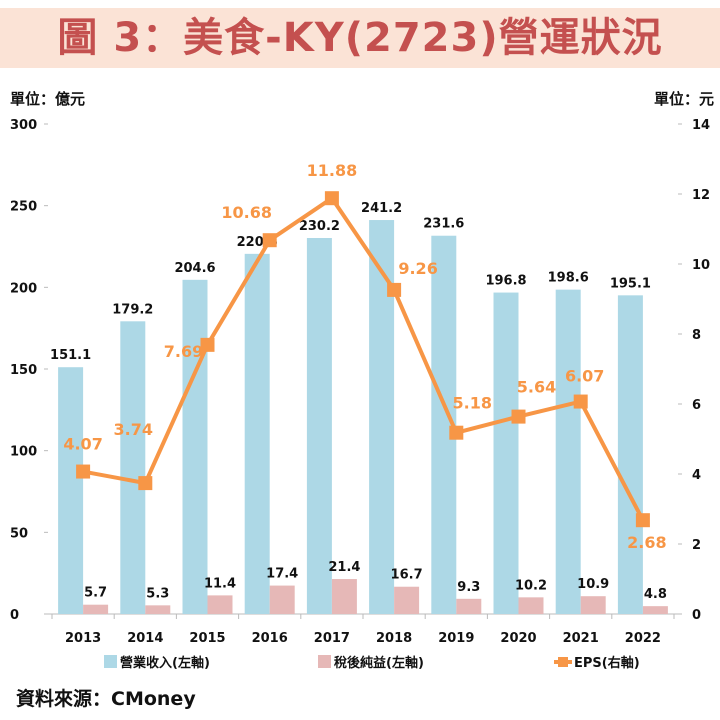  I want to click on left-tick-label: 100, so click(23, 452).